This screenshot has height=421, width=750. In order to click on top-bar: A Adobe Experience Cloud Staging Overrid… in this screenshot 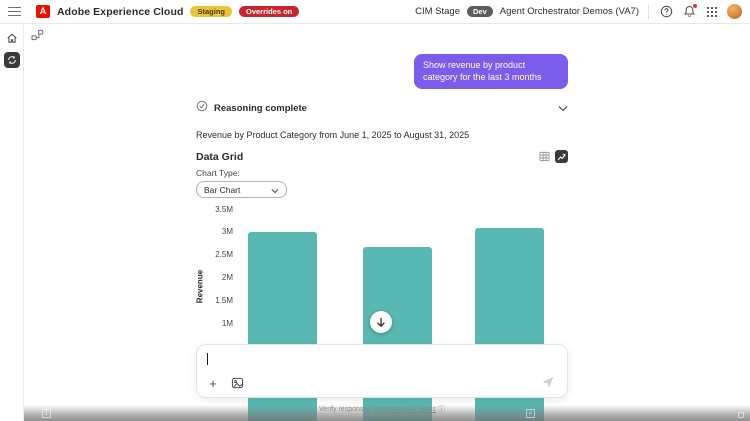, I will do `click(375, 12)`.